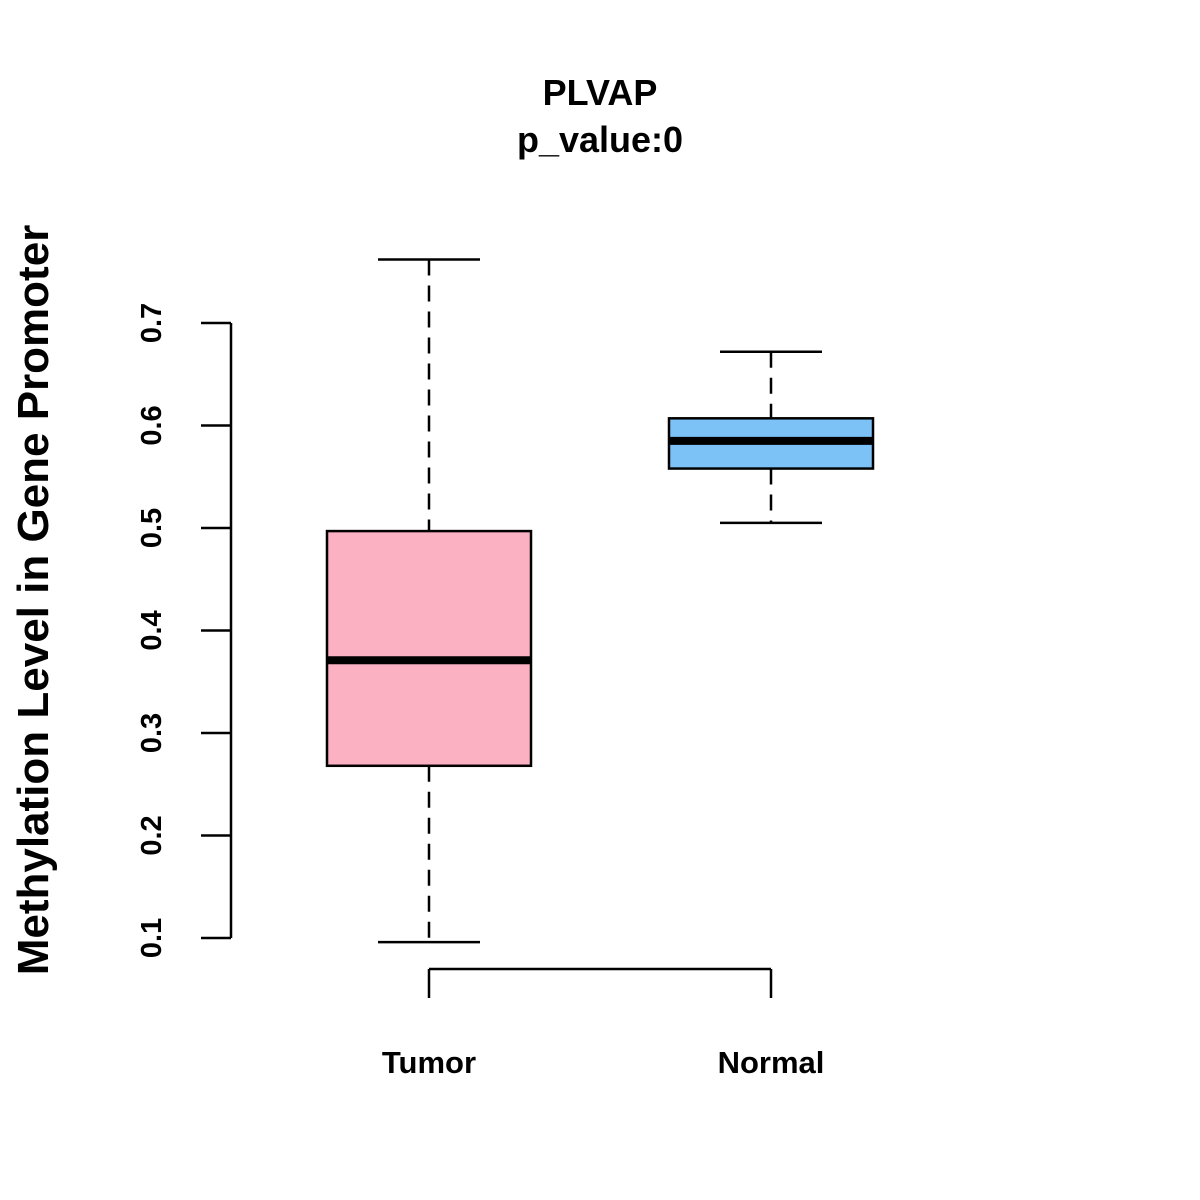 This screenshot has width=1200, height=1200. What do you see at coordinates (429, 1062) in the screenshot?
I see `x-tick-label-tumor: Tumor` at bounding box center [429, 1062].